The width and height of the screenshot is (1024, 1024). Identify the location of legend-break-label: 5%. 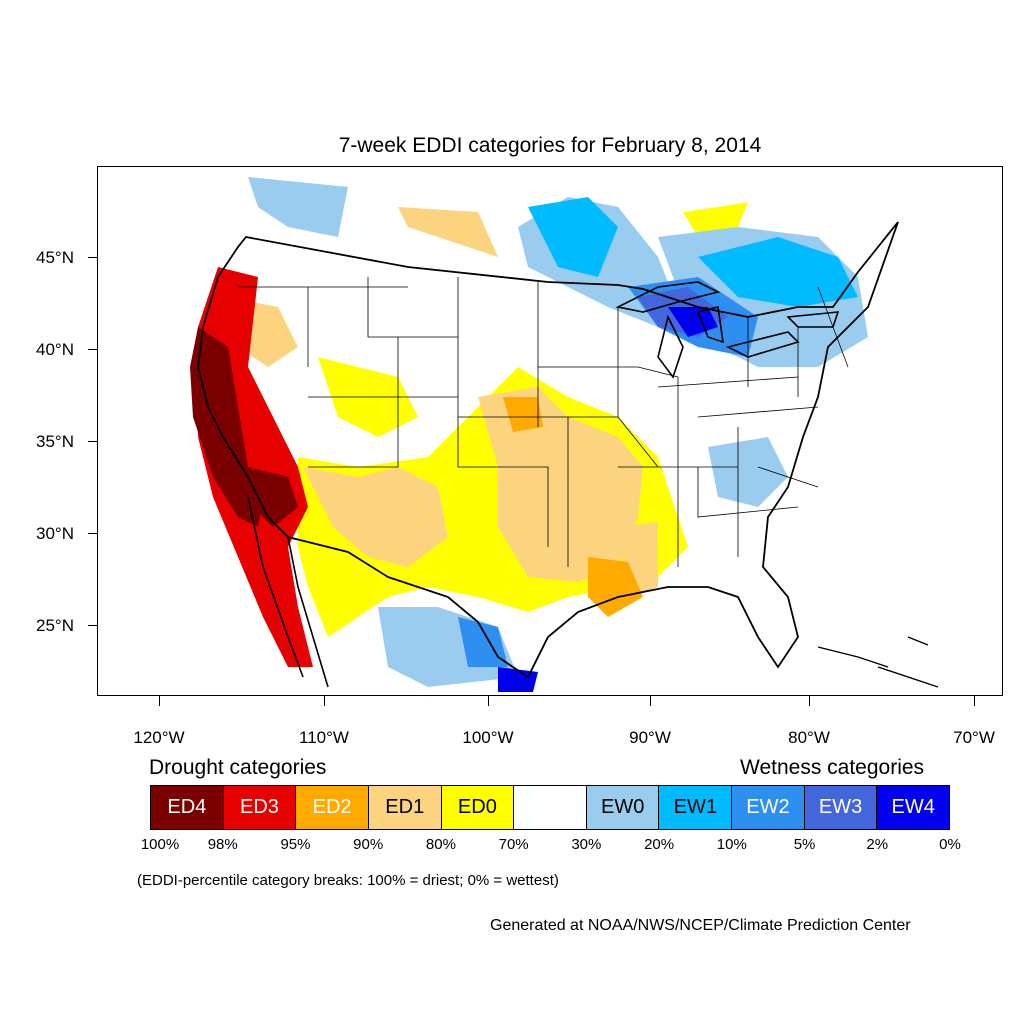
(804, 844).